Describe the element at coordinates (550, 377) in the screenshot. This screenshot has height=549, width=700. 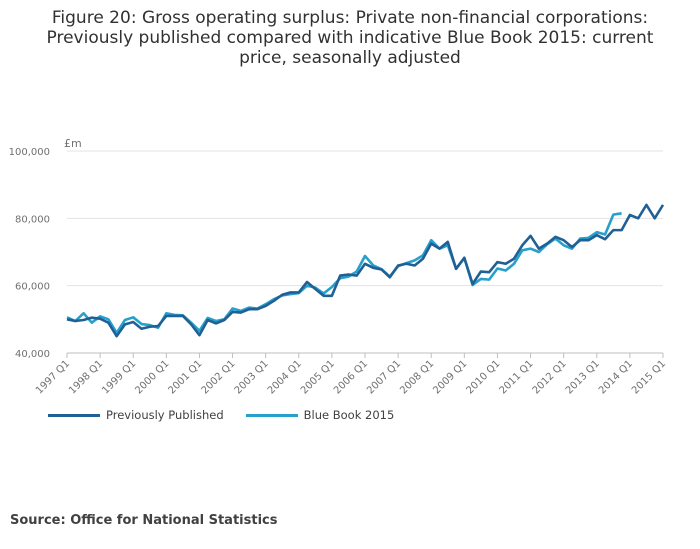
I see `x-tick-label: 2012 Q1` at that location.